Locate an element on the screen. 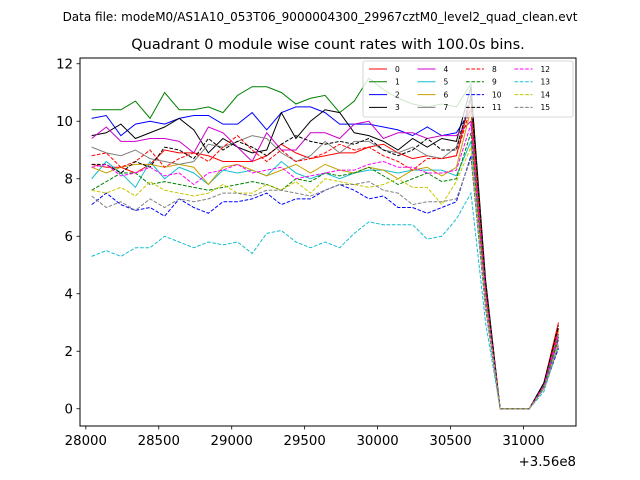 This screenshot has width=640, height=480. legend-label-2: 2 is located at coordinates (397, 94).